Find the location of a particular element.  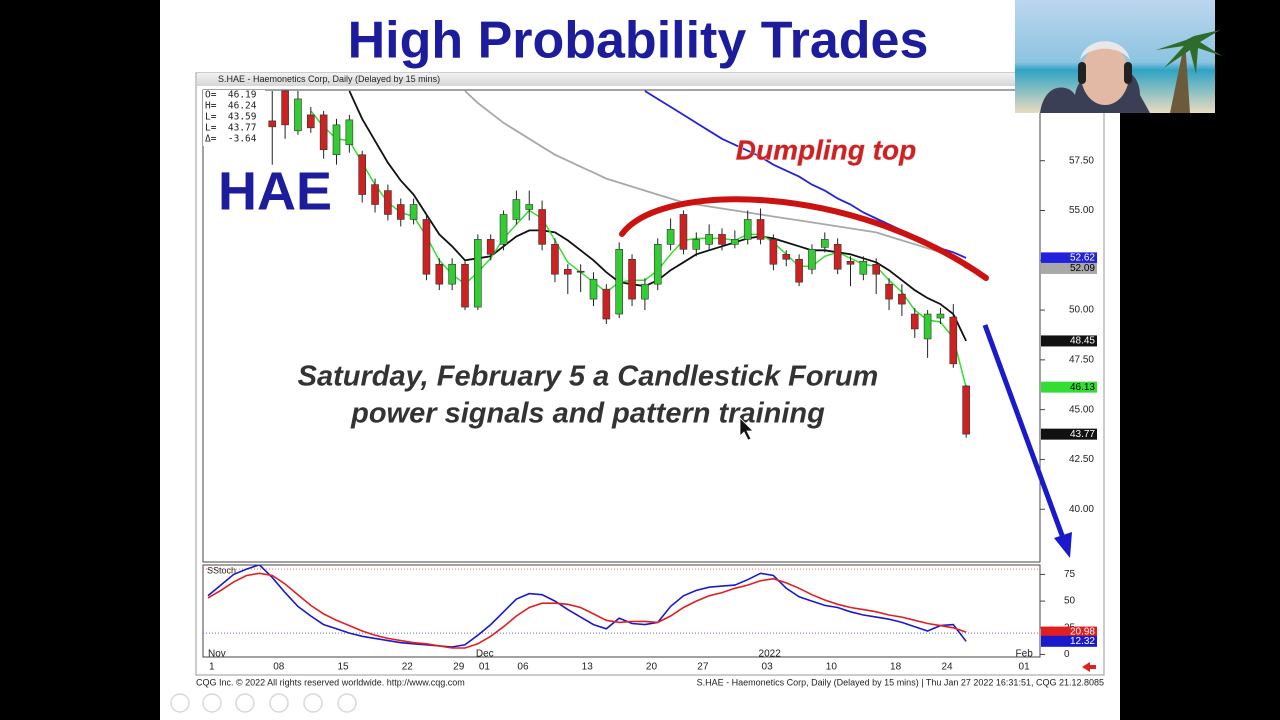

ohlc-background is located at coordinates (234, 118).